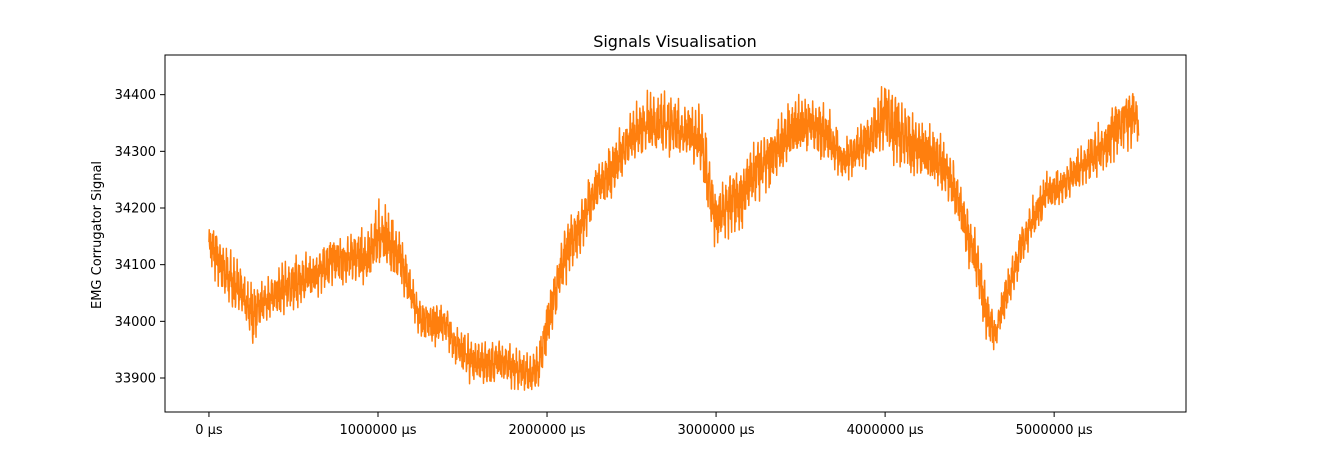  I want to click on y-tick-label: 34000, so click(135, 322).